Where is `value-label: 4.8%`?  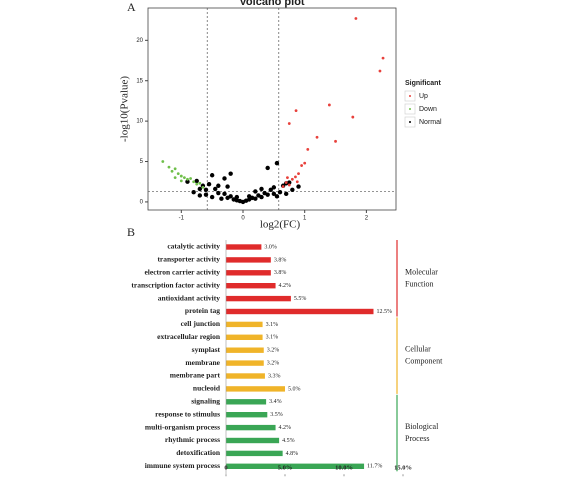 value-label: 4.8% is located at coordinates (292, 454).